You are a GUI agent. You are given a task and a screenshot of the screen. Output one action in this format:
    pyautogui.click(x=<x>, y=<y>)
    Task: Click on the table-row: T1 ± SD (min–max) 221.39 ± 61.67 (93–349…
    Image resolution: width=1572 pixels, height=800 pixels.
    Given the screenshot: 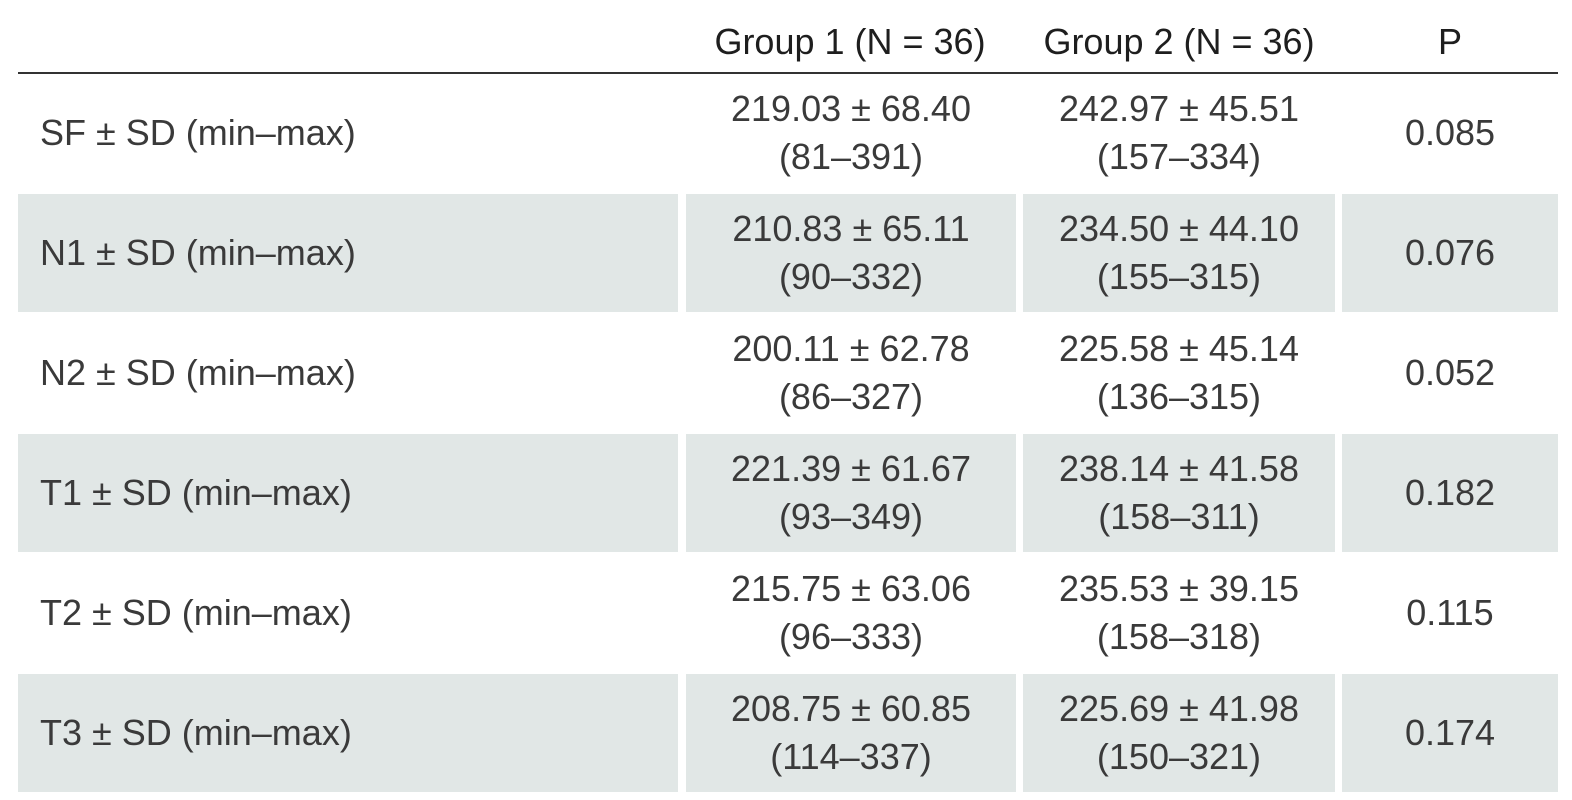 What is the action you would take?
    pyautogui.click(x=788, y=493)
    